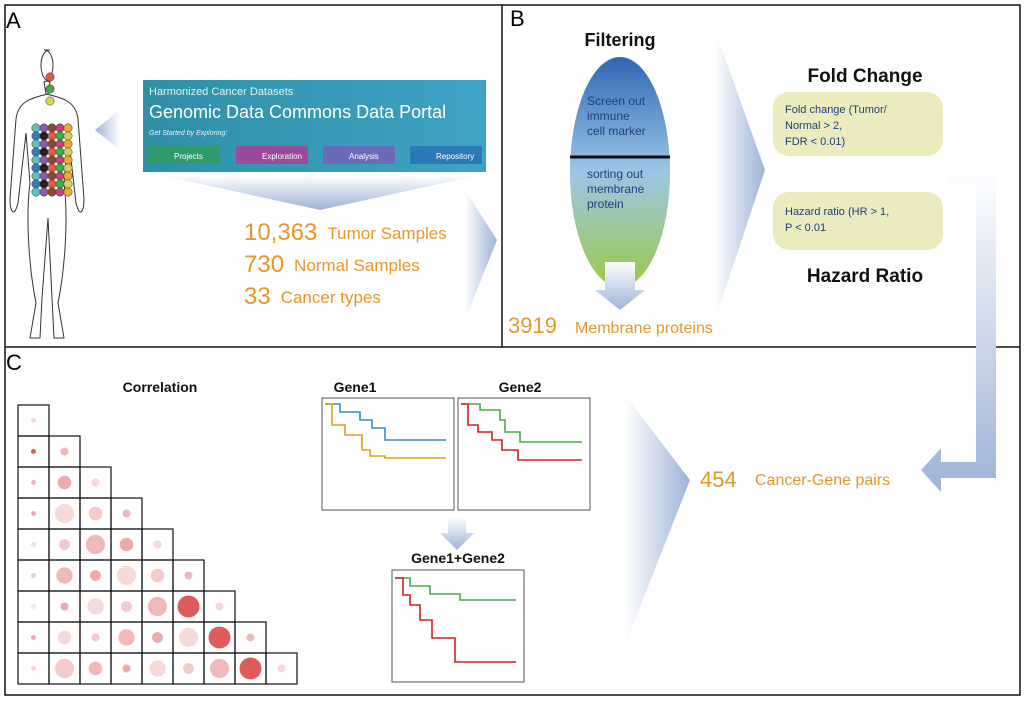 The height and width of the screenshot is (704, 1027). I want to click on panel-label: B, so click(517, 18).